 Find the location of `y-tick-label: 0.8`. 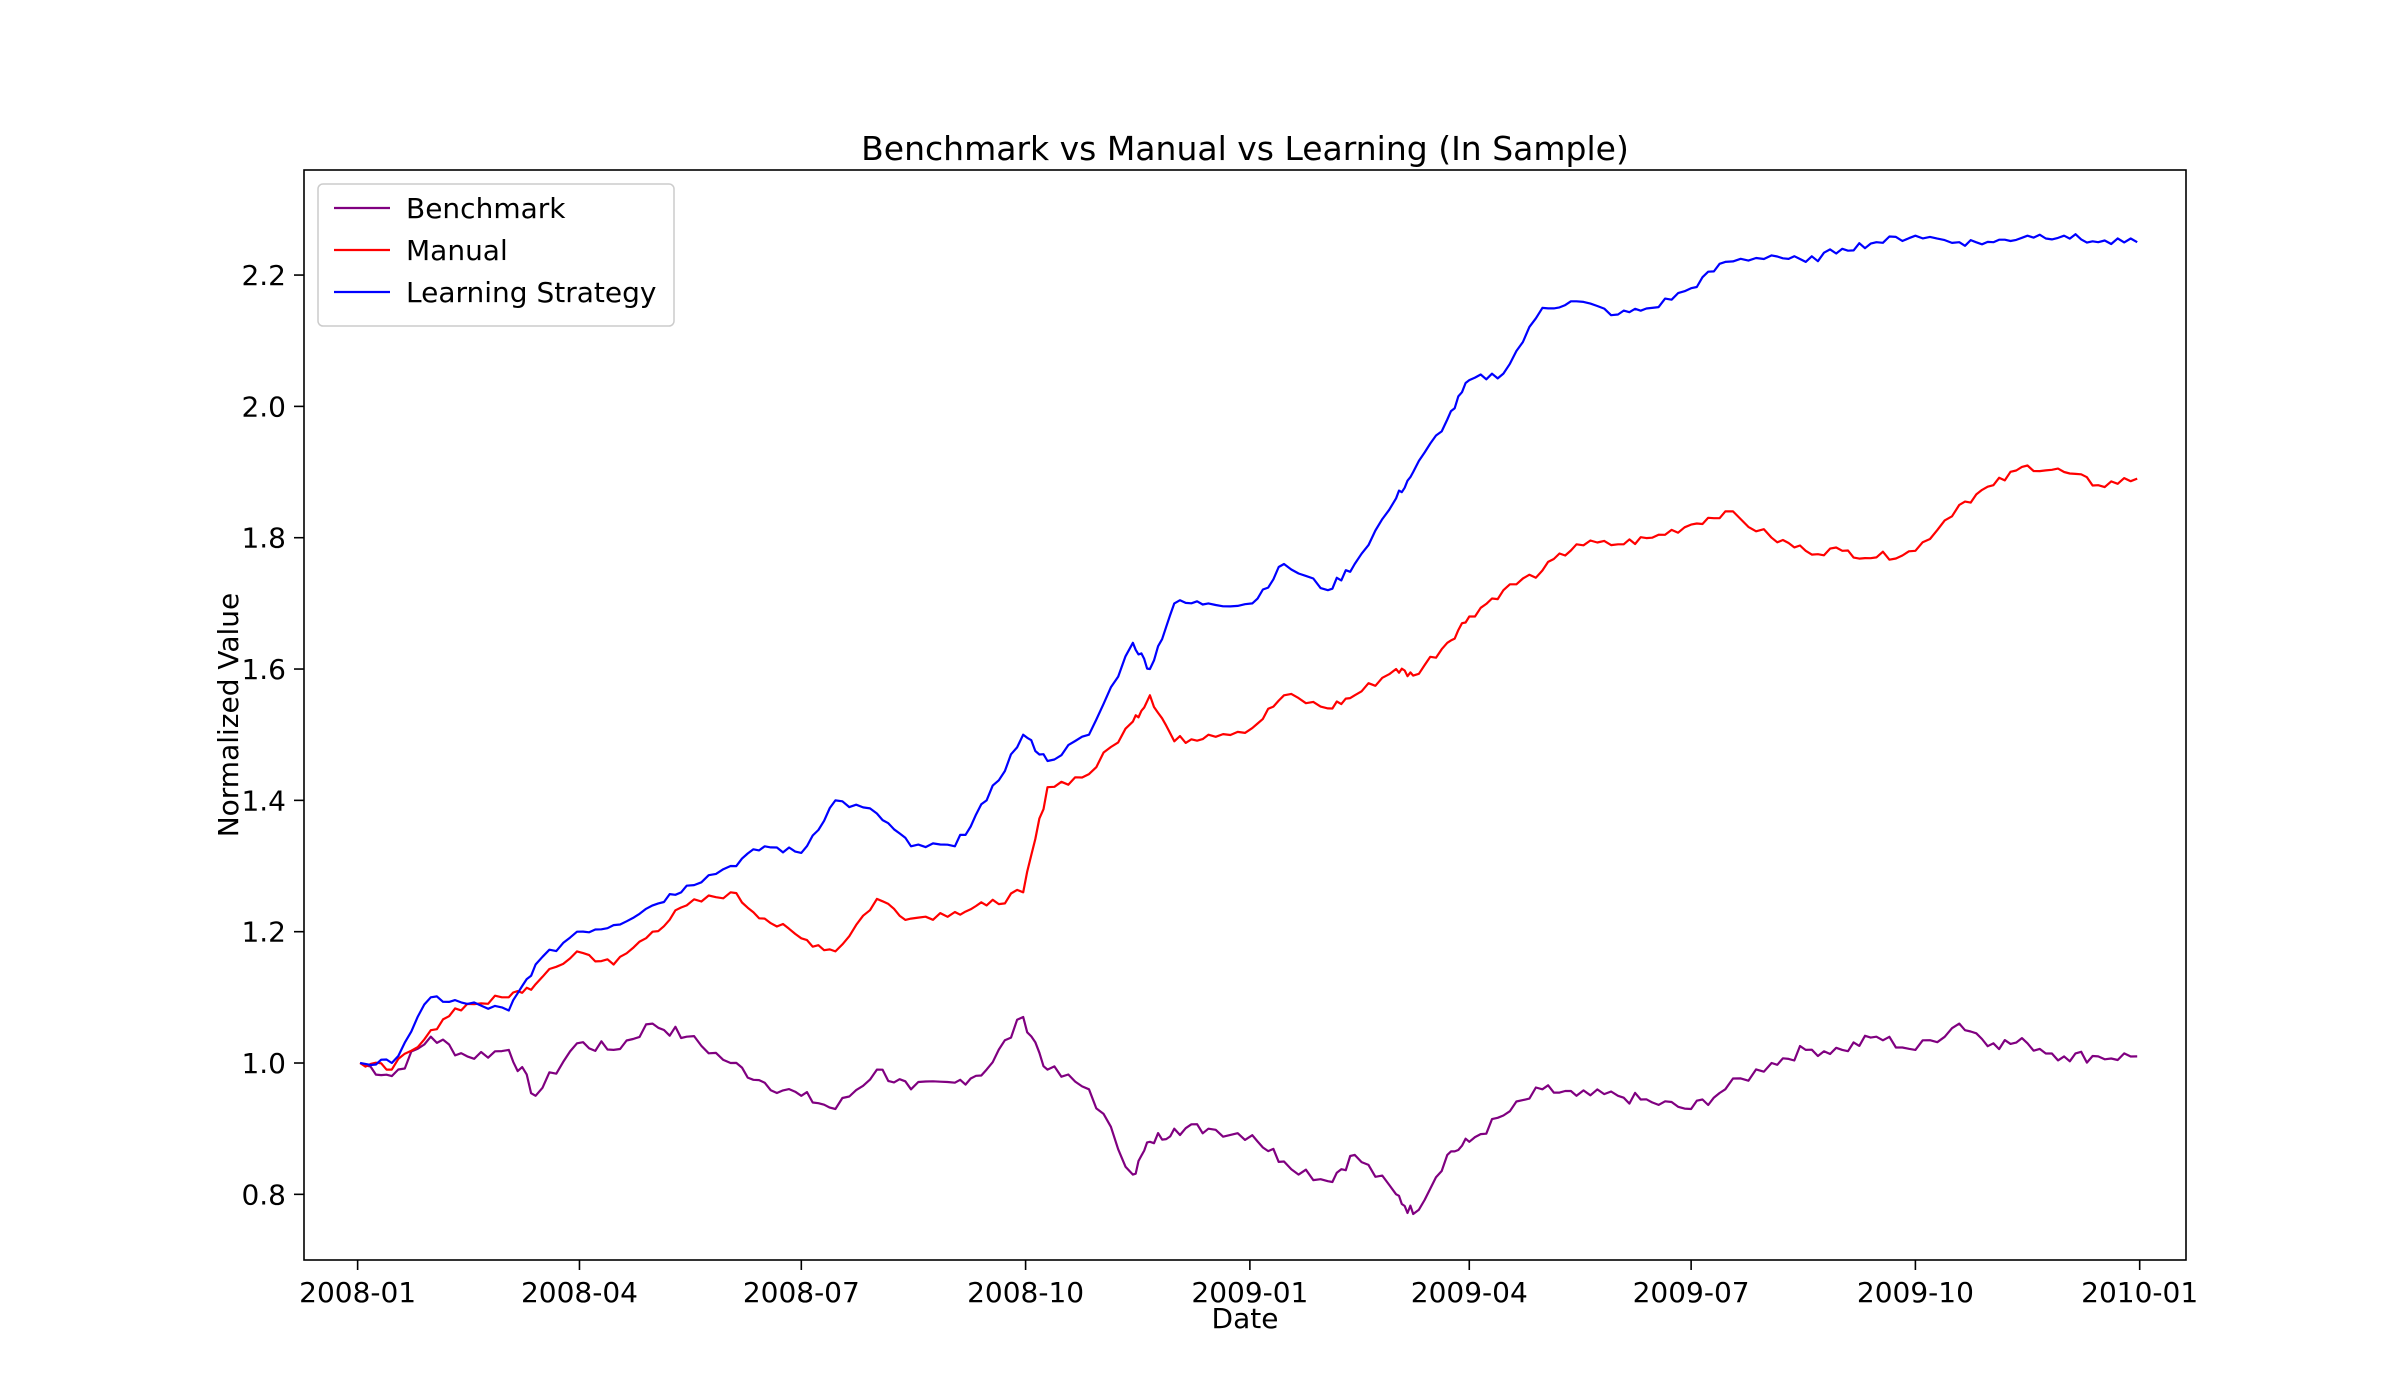

y-tick-label: 0.8 is located at coordinates (263, 1194).